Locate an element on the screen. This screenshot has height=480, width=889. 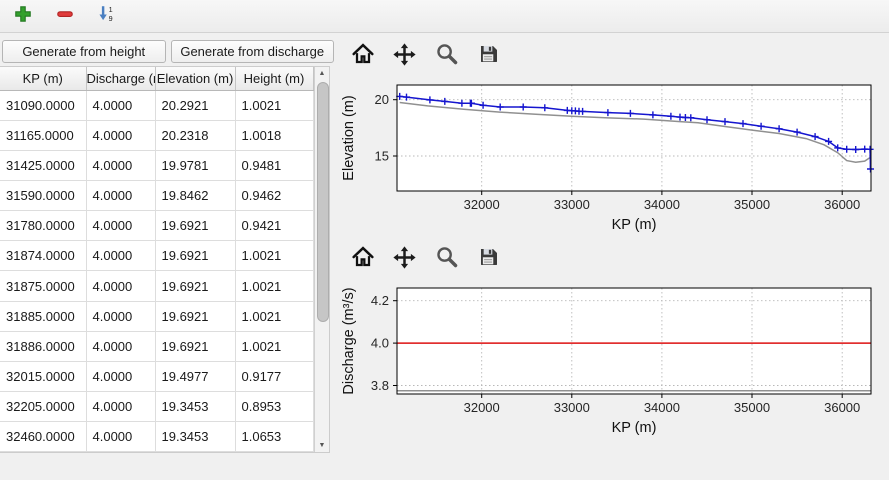
table-cell: 31425.0000 is located at coordinates (43, 166).